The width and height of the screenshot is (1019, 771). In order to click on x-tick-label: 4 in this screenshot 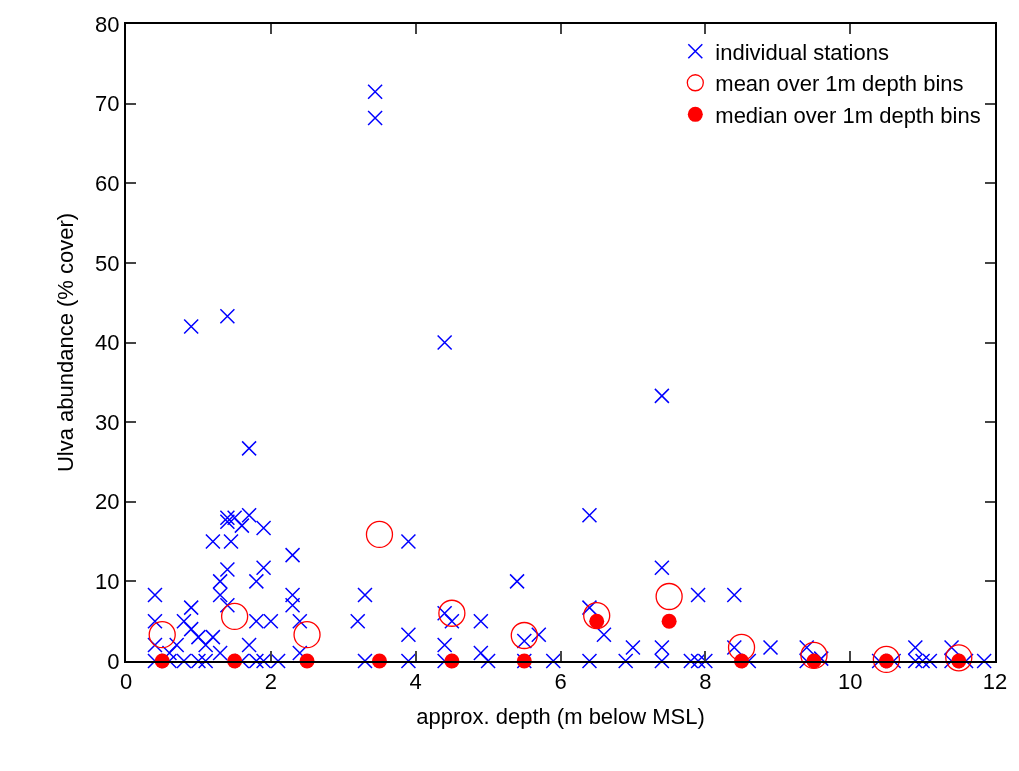, I will do `click(415, 682)`.